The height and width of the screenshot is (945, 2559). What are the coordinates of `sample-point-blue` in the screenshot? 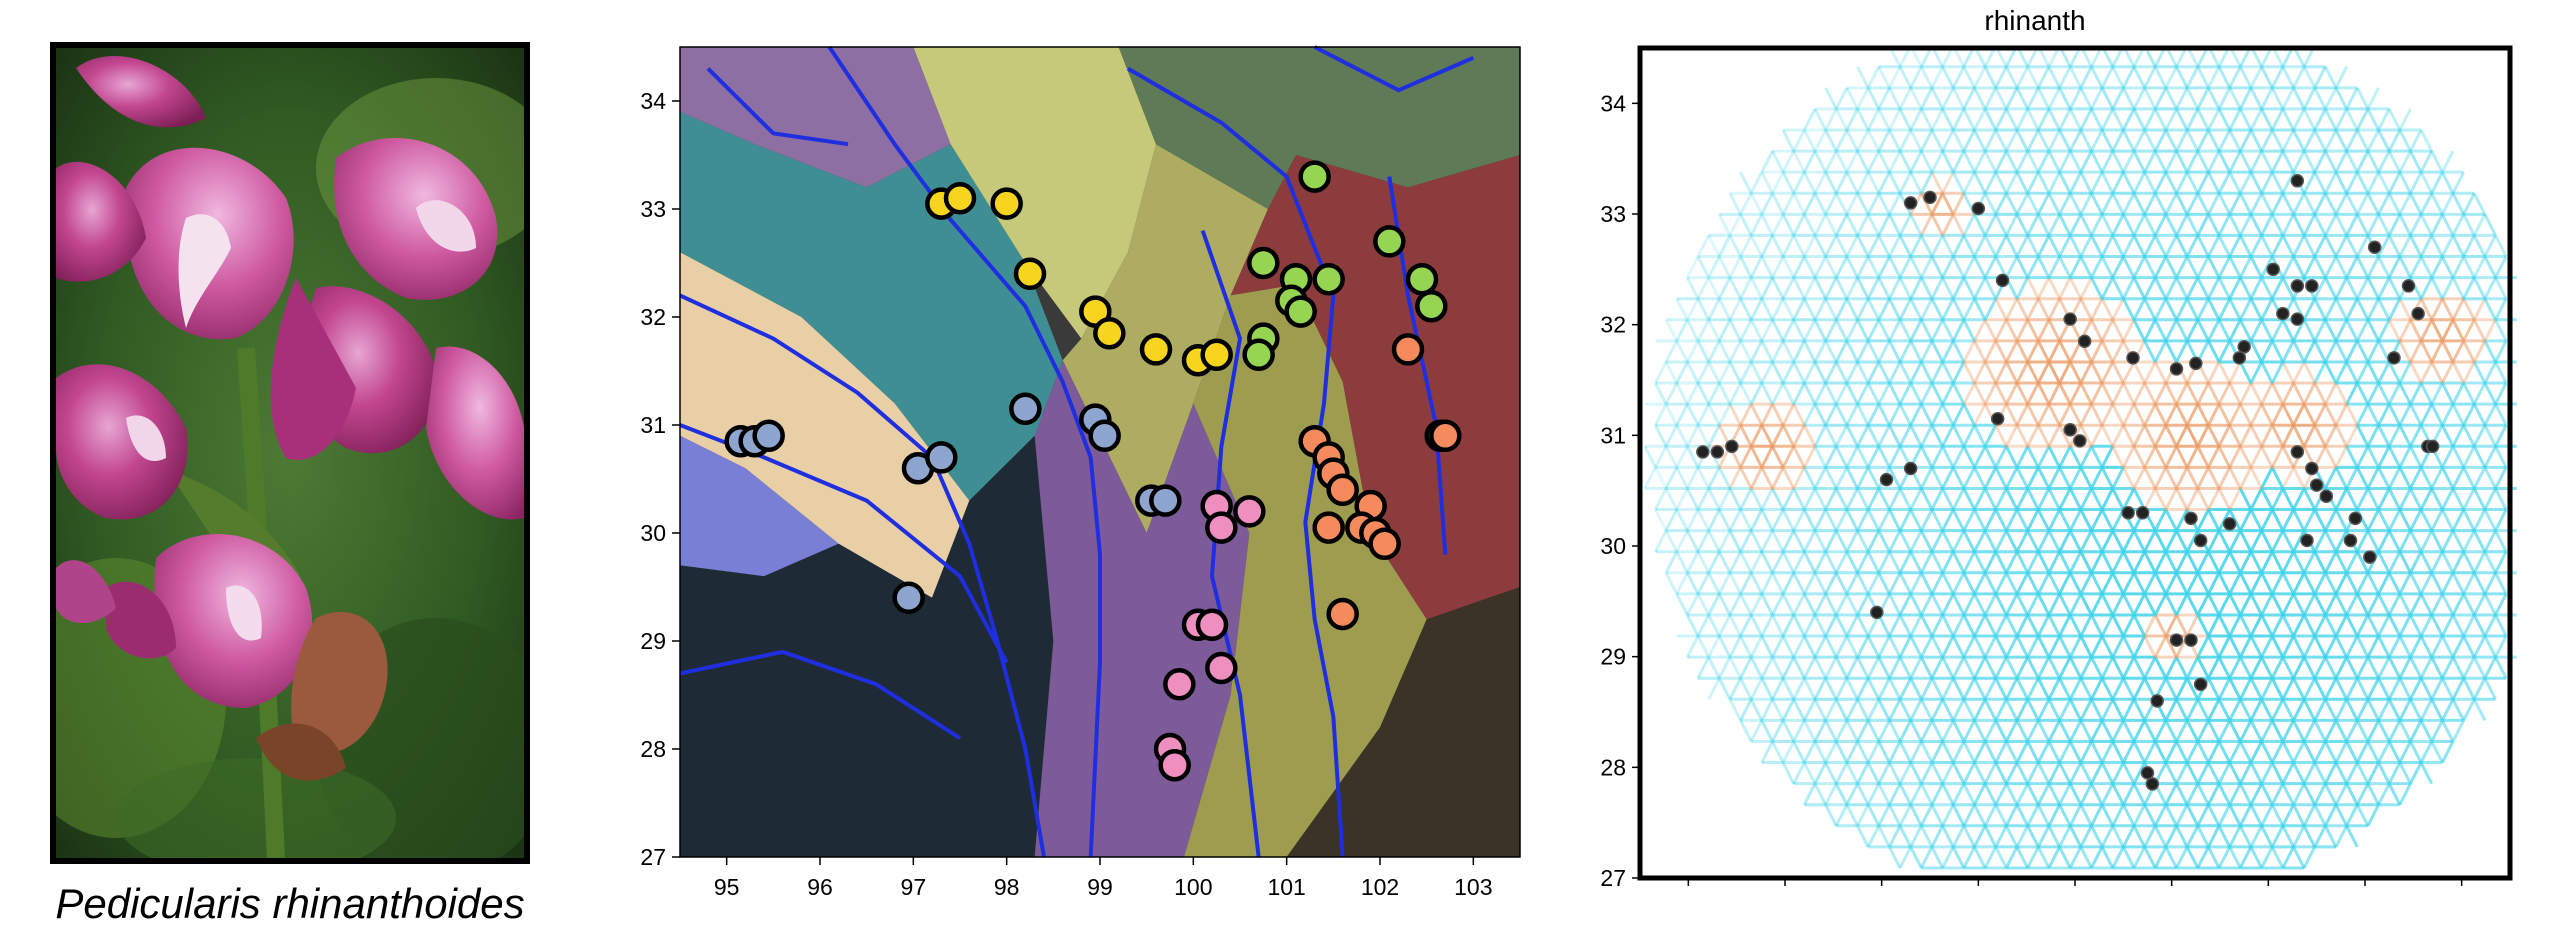 It's located at (908, 598).